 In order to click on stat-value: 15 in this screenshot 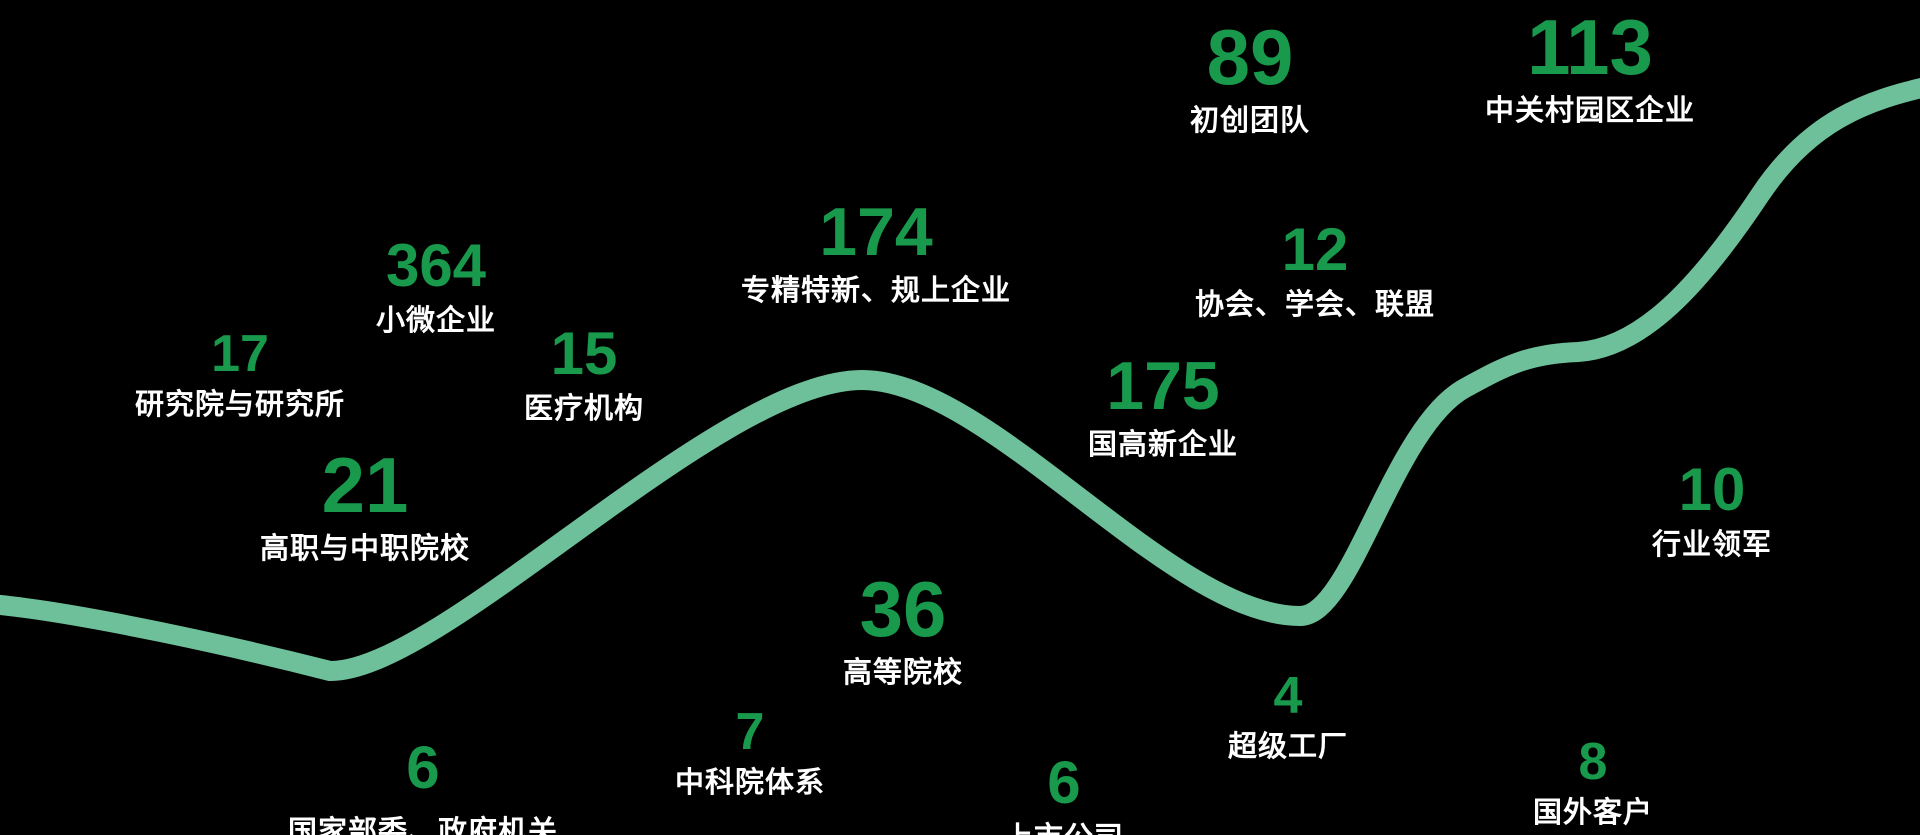, I will do `click(584, 353)`.